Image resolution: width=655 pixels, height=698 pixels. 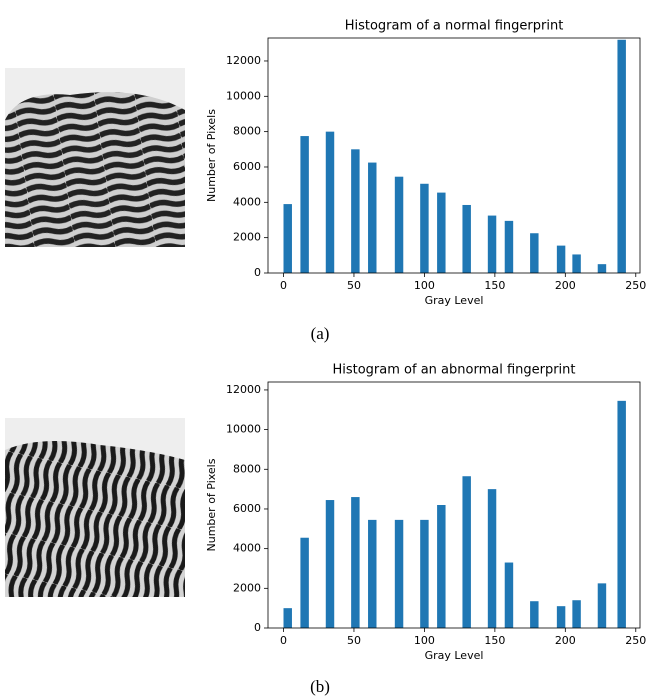 What do you see at coordinates (95, 507) in the screenshot?
I see `fingerprint-image-b` at bounding box center [95, 507].